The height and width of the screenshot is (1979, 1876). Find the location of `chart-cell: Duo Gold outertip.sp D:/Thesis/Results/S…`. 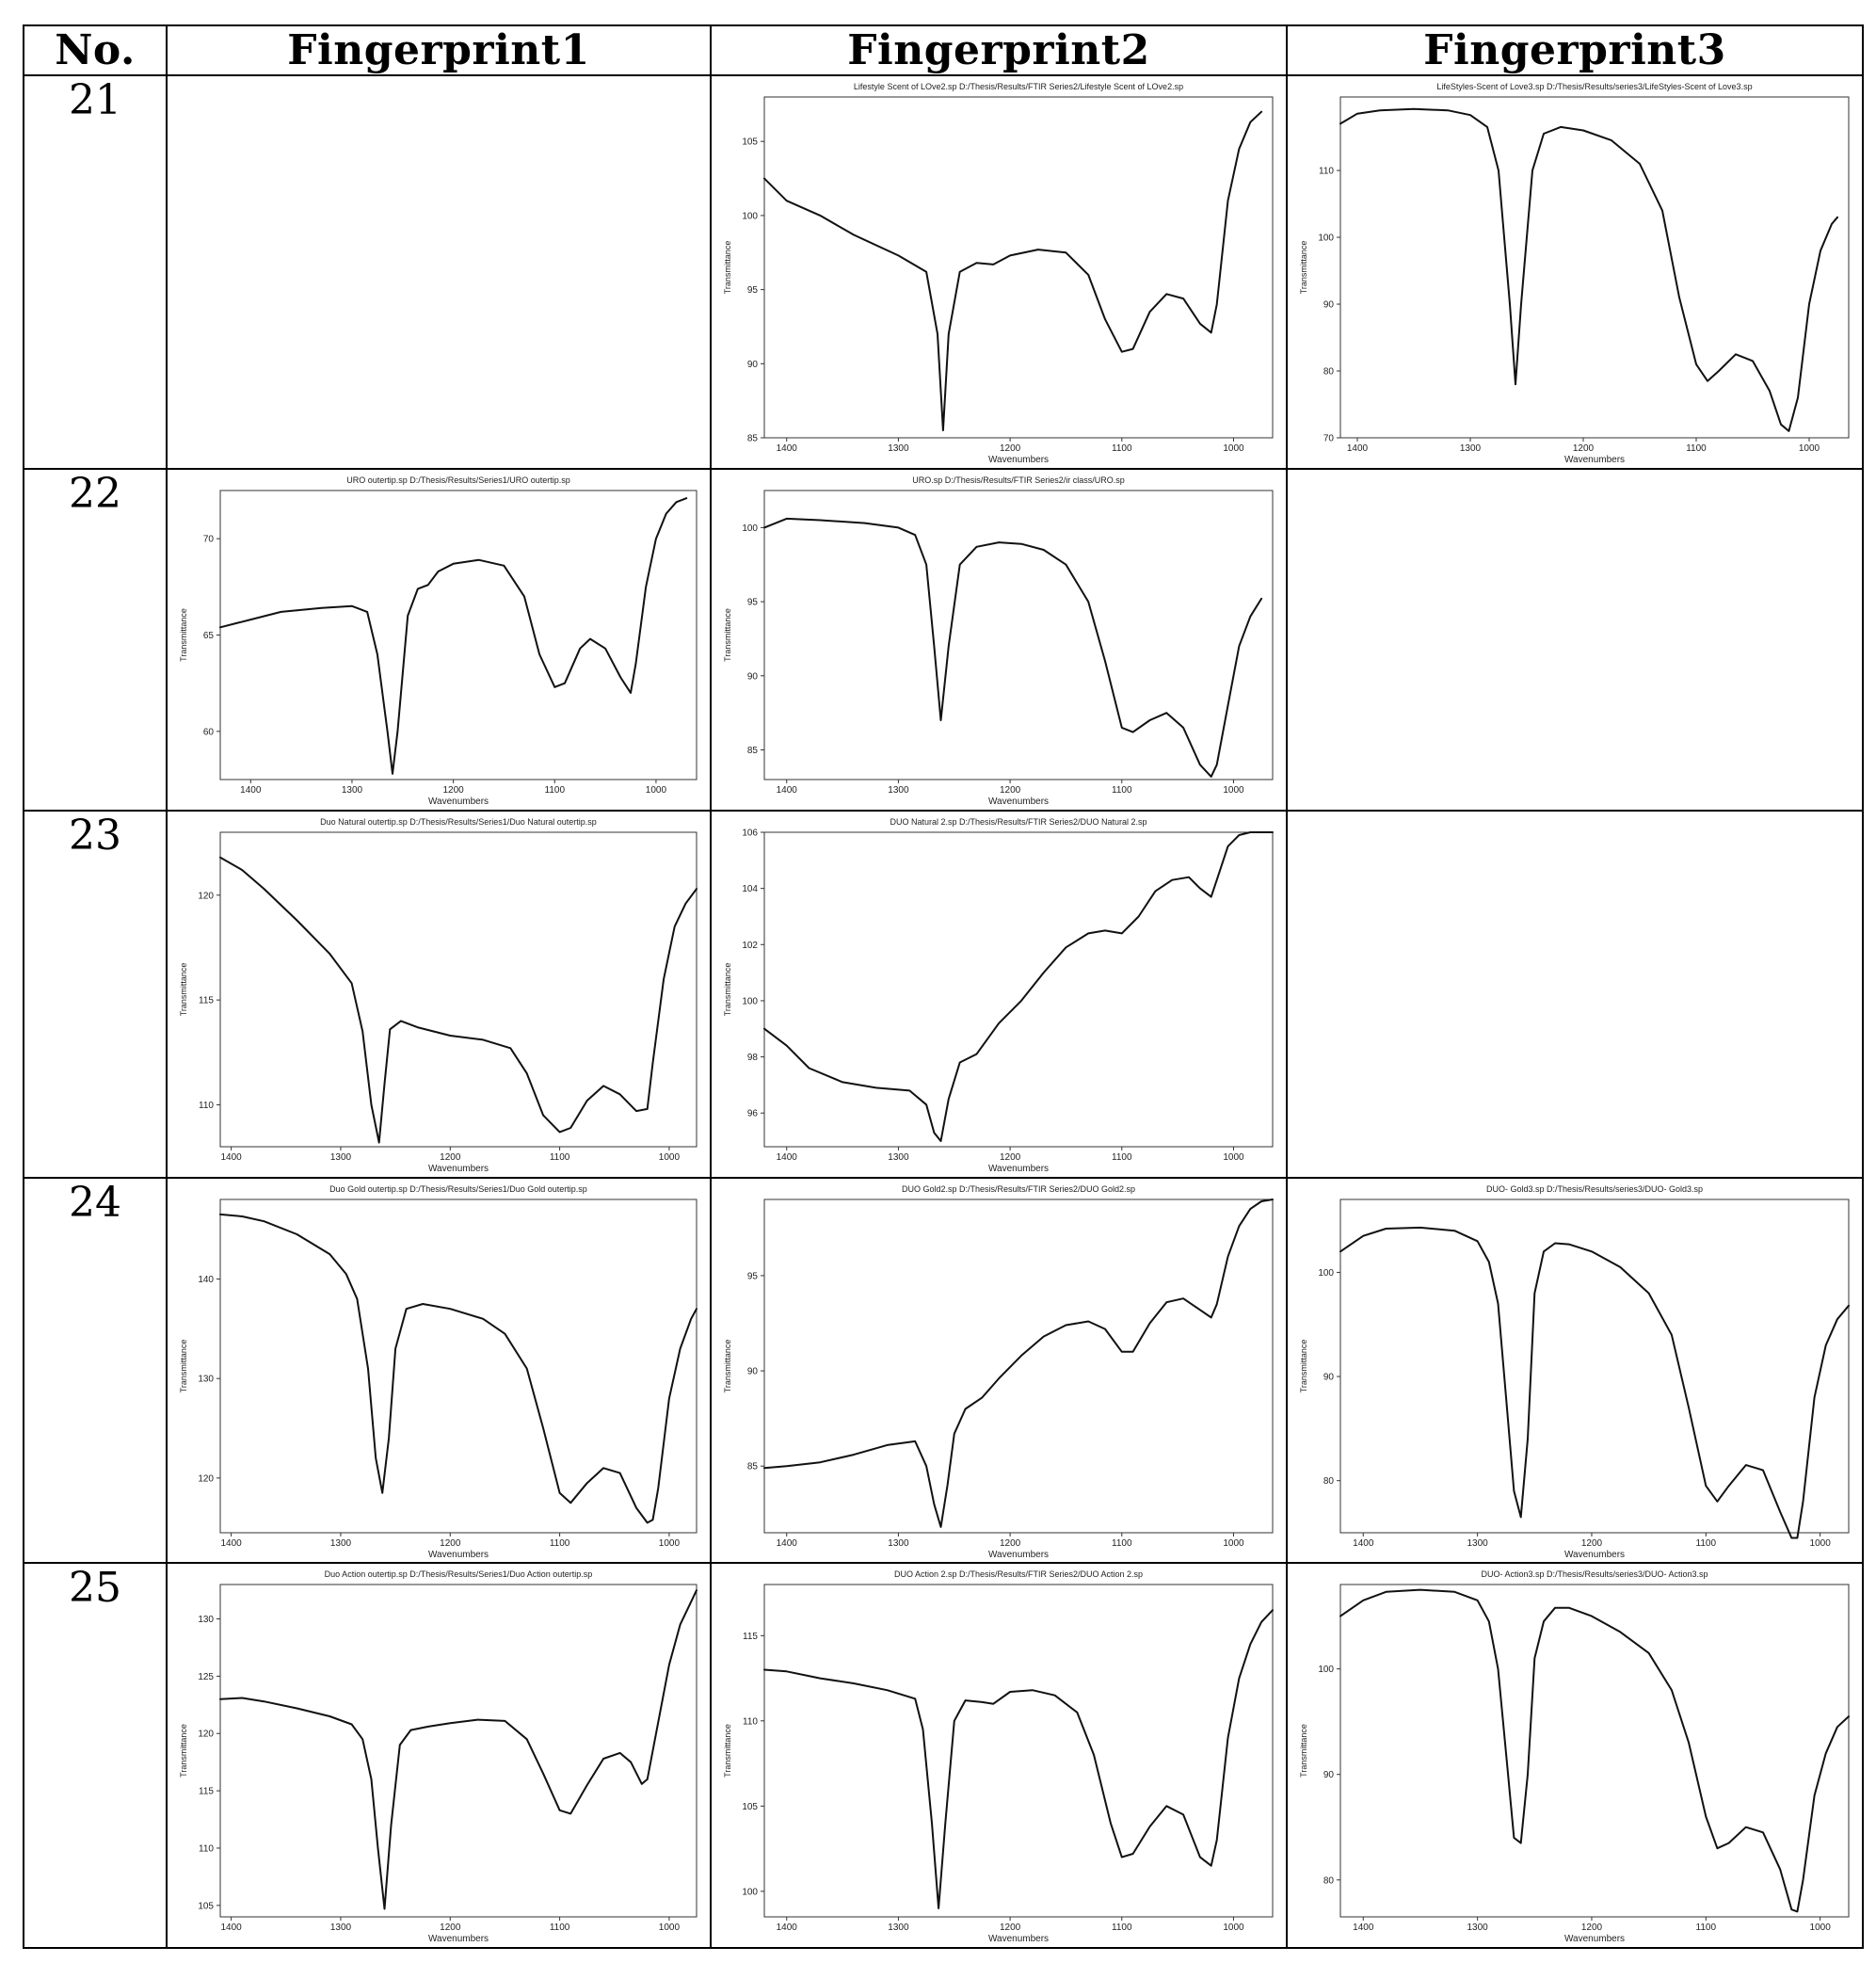

chart-cell: Duo Gold outertip.sp D:/Thesis/Results/S… is located at coordinates (439, 1370).